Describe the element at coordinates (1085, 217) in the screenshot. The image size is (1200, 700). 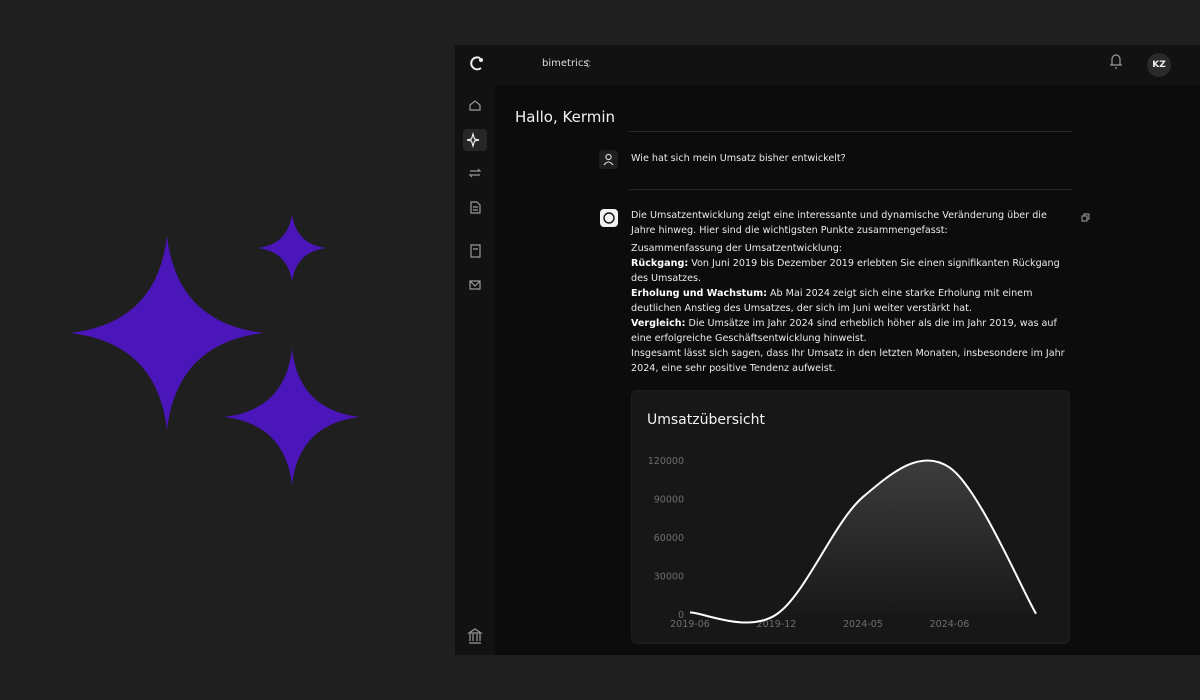
I see `copy-icon` at that location.